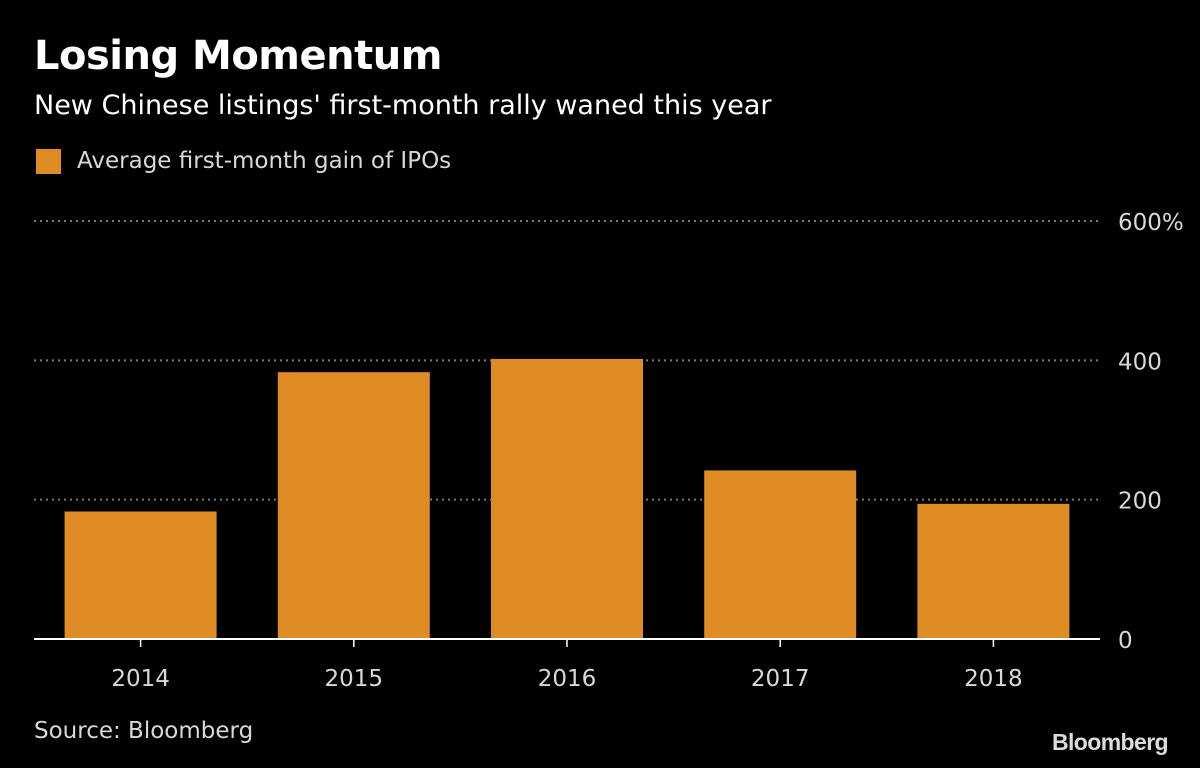  I want to click on bar-2014, so click(140, 575).